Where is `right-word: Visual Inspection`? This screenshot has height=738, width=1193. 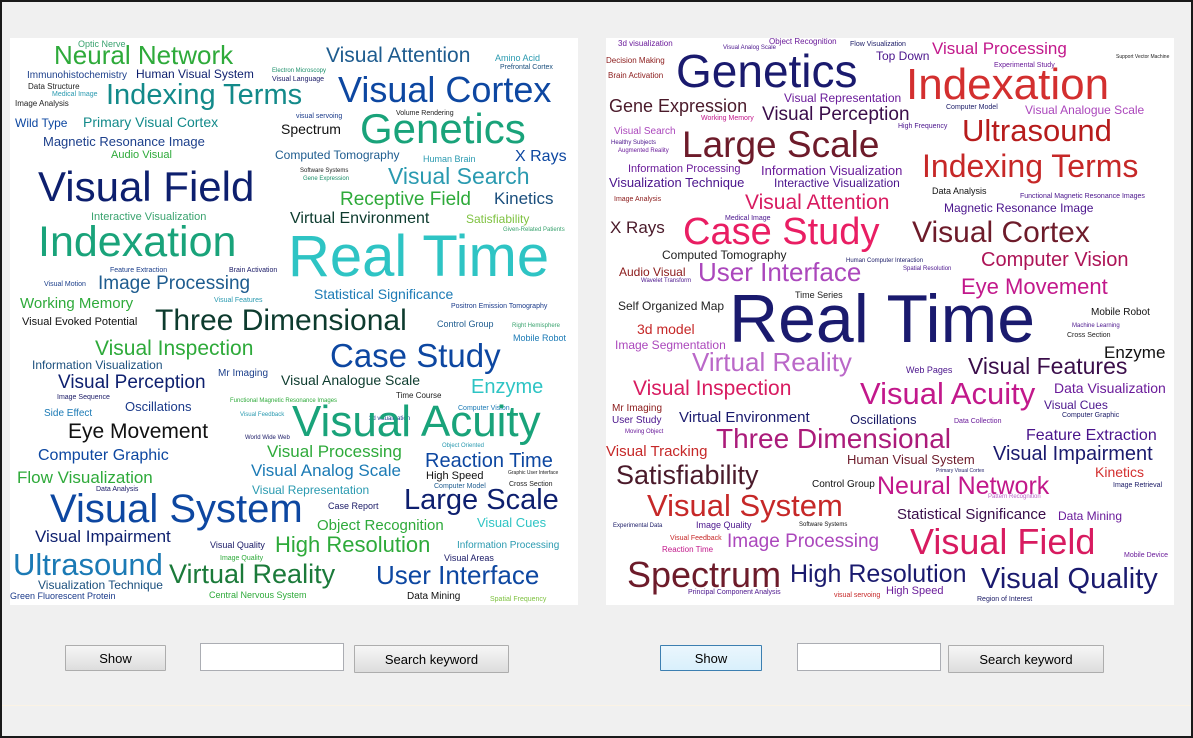 right-word: Visual Inspection is located at coordinates (712, 388).